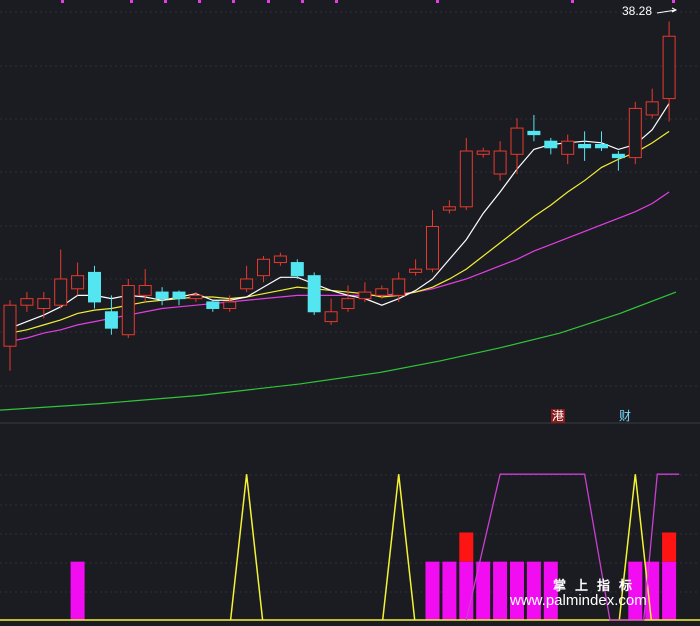 This screenshot has width=700, height=626. What do you see at coordinates (558, 416) in the screenshot?
I see `tag-hk-connect: 港` at bounding box center [558, 416].